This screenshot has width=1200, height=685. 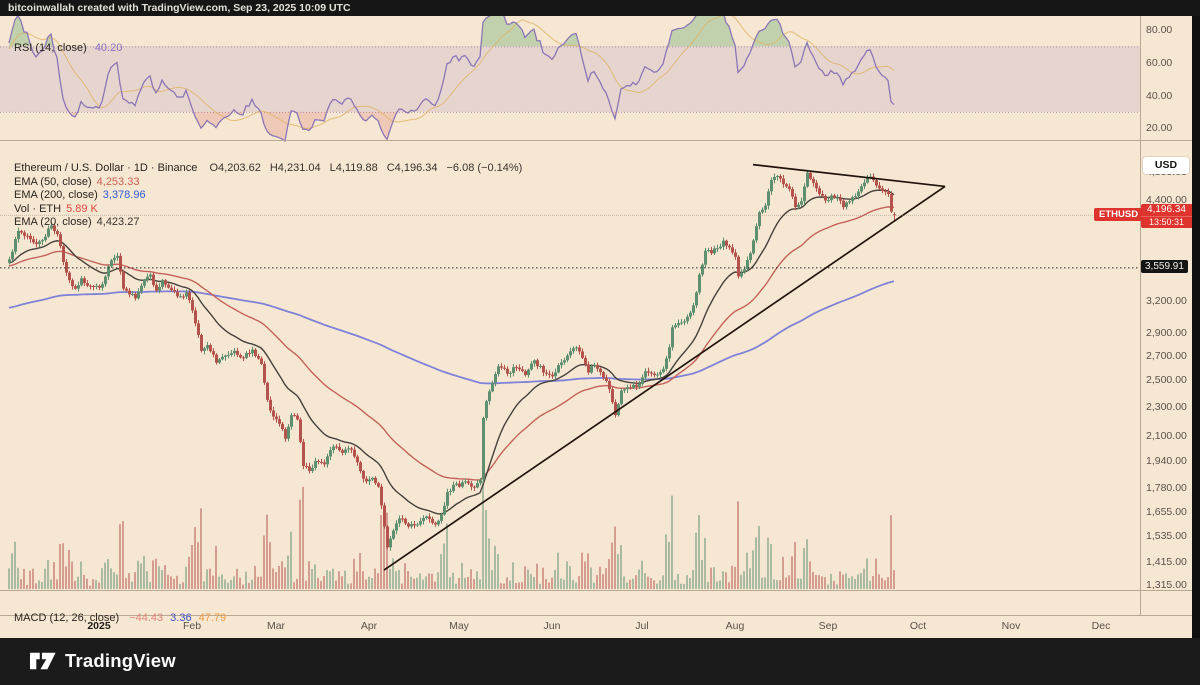 I want to click on price-axis-tick: 4,400.00, so click(x=1166, y=199).